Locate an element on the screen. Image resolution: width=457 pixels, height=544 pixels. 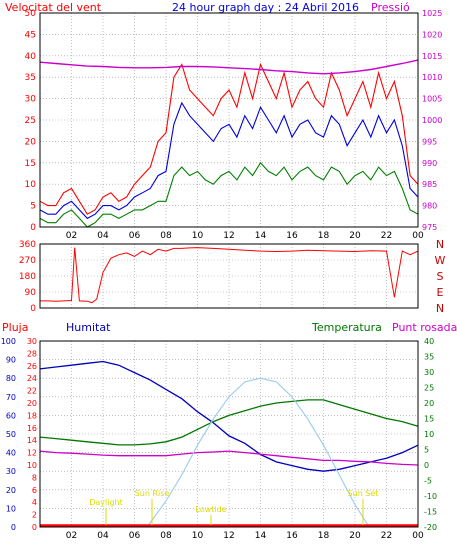
wind-tick-label: 25 is located at coordinates (30, 121).